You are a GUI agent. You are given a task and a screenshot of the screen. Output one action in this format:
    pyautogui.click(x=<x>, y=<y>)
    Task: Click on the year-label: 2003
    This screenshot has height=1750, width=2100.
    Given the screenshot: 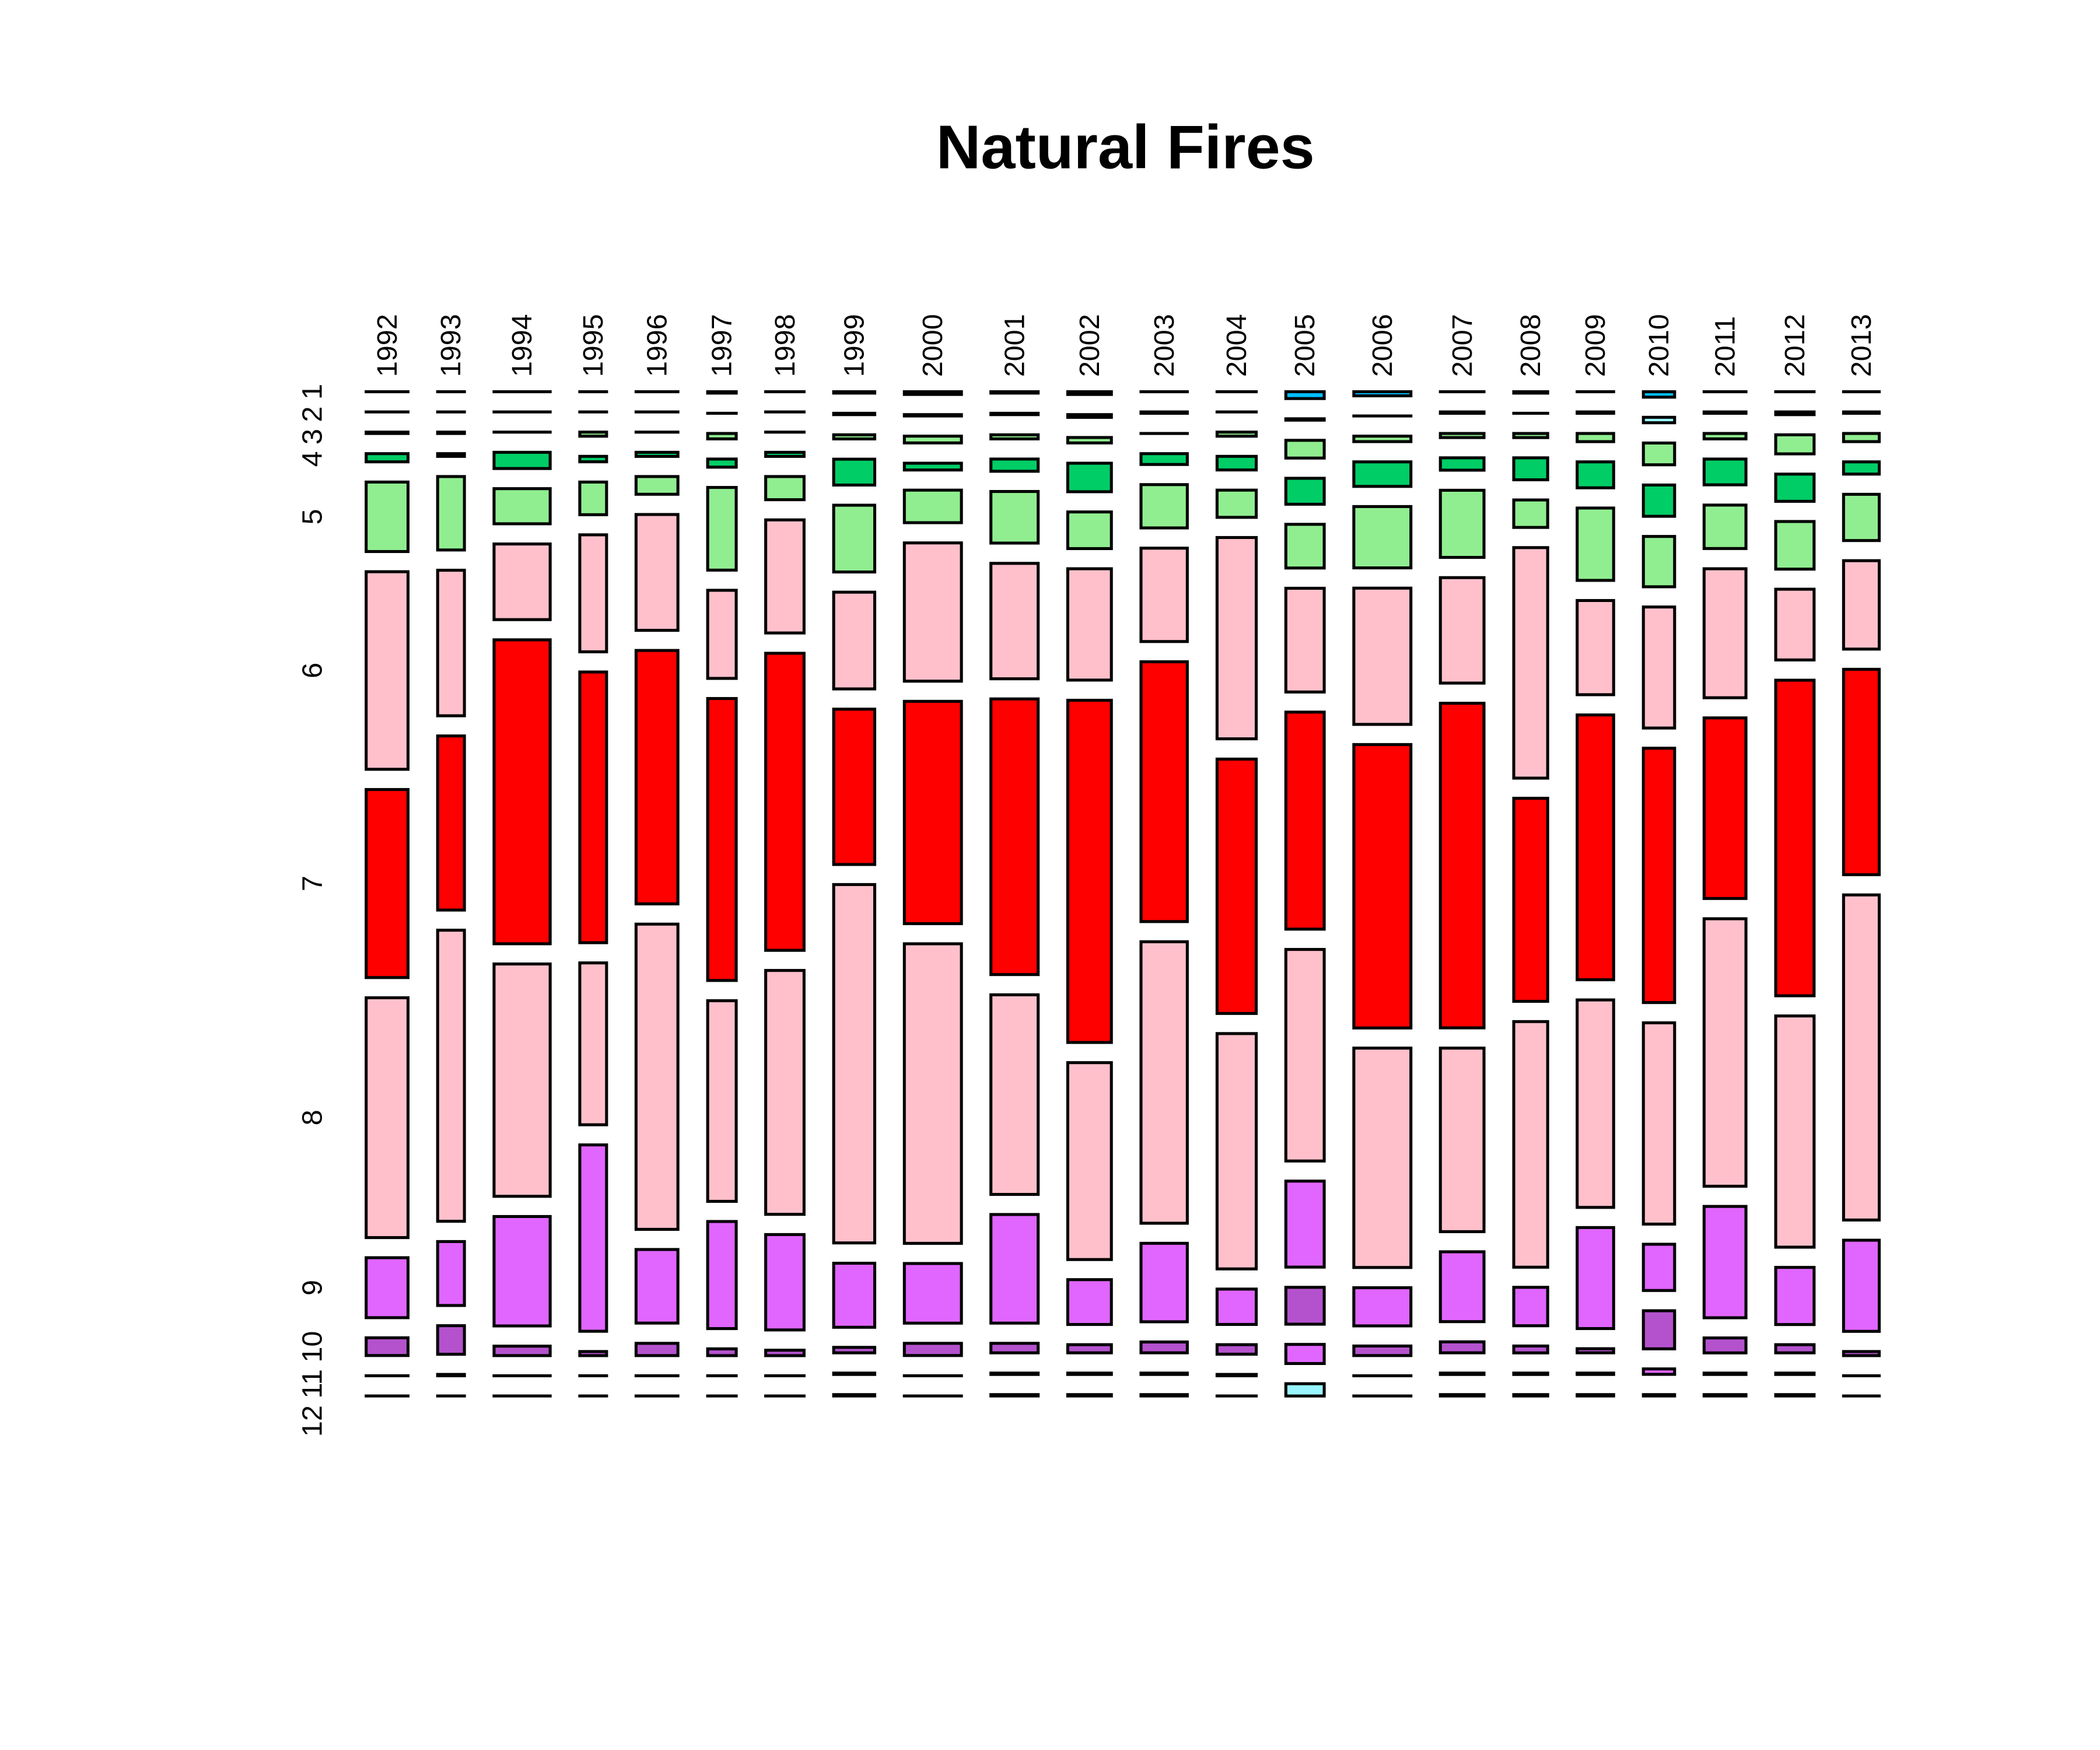 What is the action you would take?
    pyautogui.click(x=1164, y=345)
    